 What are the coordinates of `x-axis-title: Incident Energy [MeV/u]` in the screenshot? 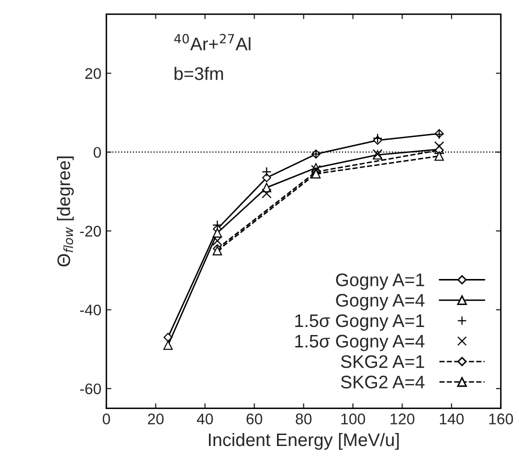 It's located at (303, 441).